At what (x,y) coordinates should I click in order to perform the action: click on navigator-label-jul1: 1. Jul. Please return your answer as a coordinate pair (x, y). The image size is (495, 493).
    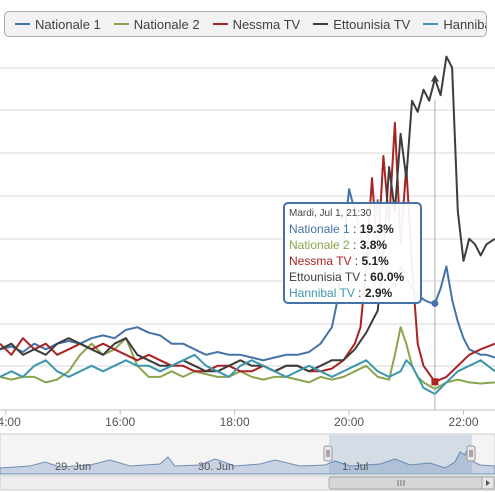
    Looking at the image, I should click on (355, 467).